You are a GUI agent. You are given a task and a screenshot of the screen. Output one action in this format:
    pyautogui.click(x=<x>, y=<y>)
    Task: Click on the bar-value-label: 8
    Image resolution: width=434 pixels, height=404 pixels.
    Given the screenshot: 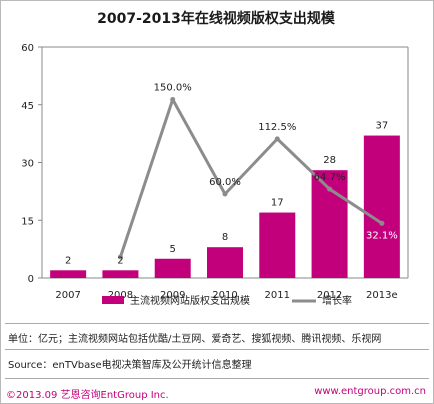 What is the action you would take?
    pyautogui.click(x=225, y=237)
    